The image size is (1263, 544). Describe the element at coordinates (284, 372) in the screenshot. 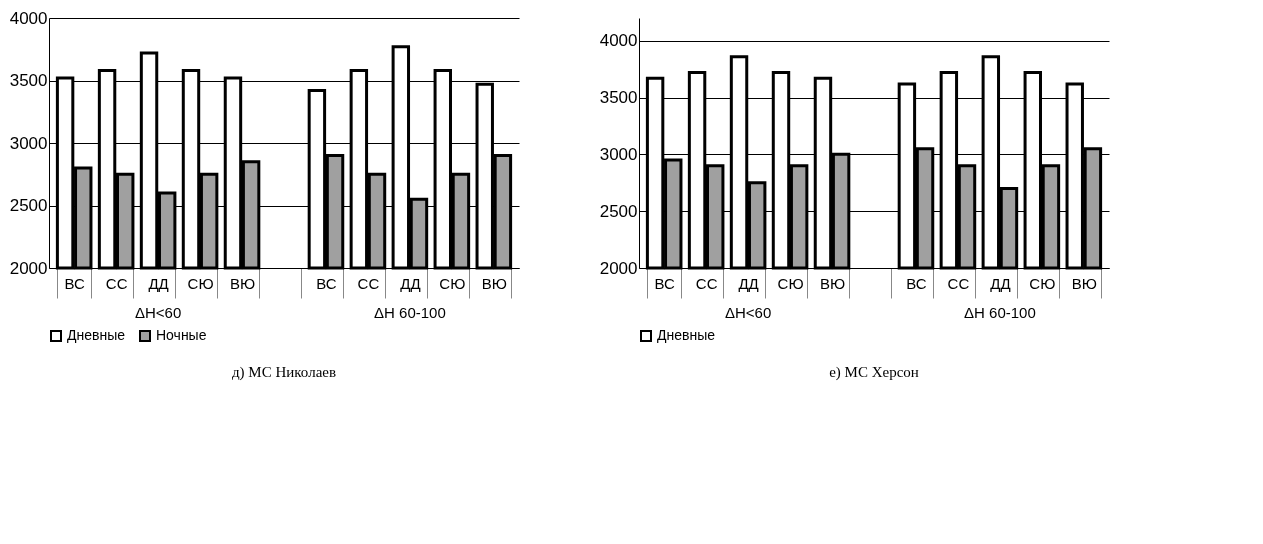

I see `text: д) МС Николаев` at that location.